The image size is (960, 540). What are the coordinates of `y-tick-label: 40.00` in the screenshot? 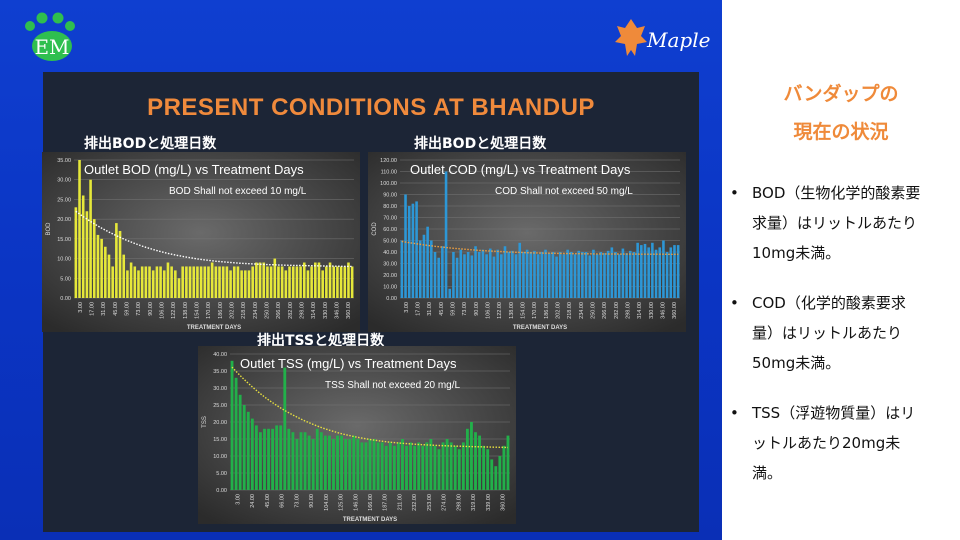 It's located at (390, 253).